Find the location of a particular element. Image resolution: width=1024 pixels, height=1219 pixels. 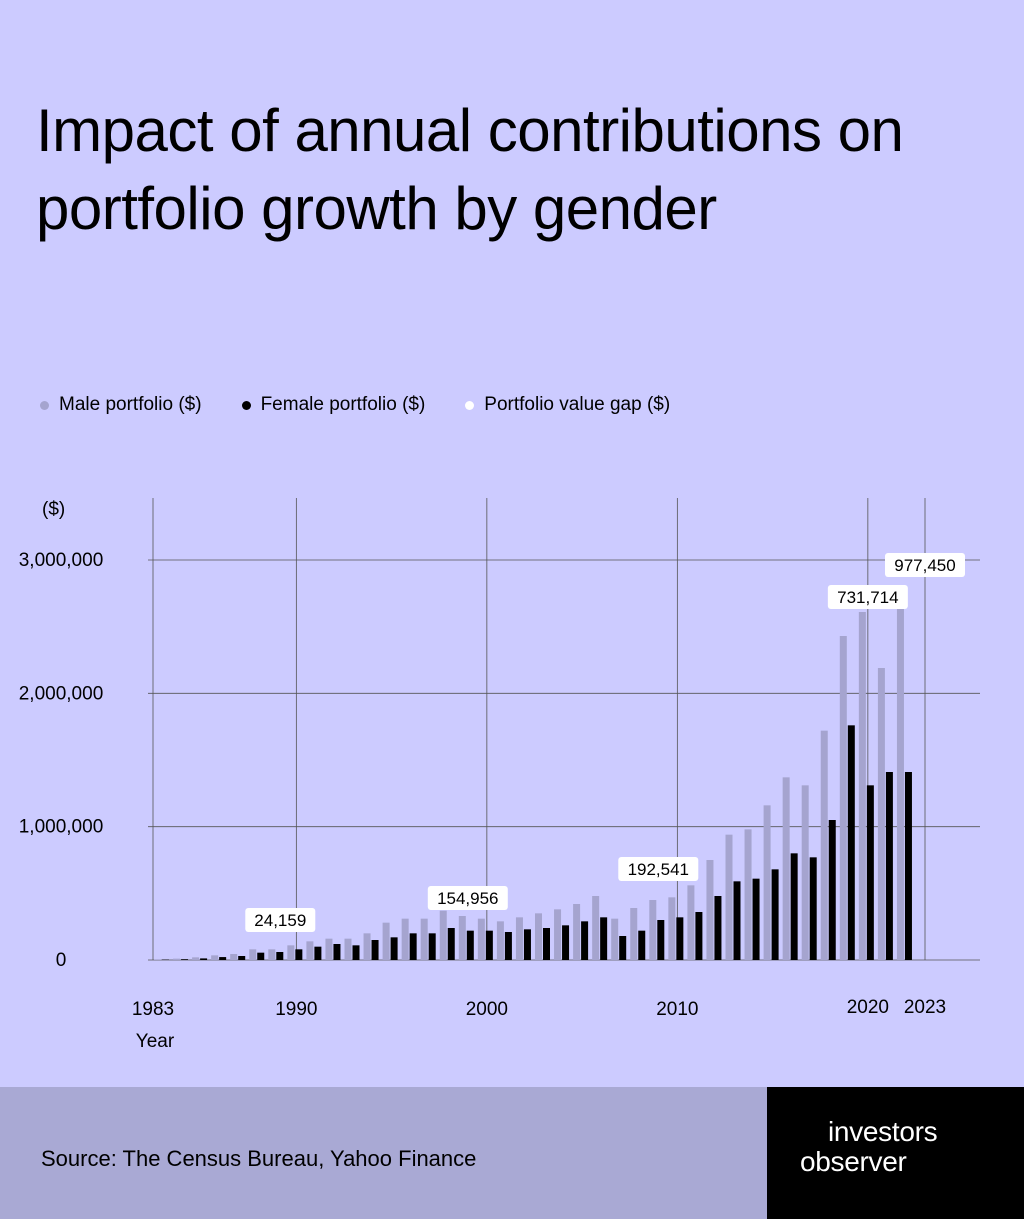

x-tick-label: 2023 is located at coordinates (925, 1007).